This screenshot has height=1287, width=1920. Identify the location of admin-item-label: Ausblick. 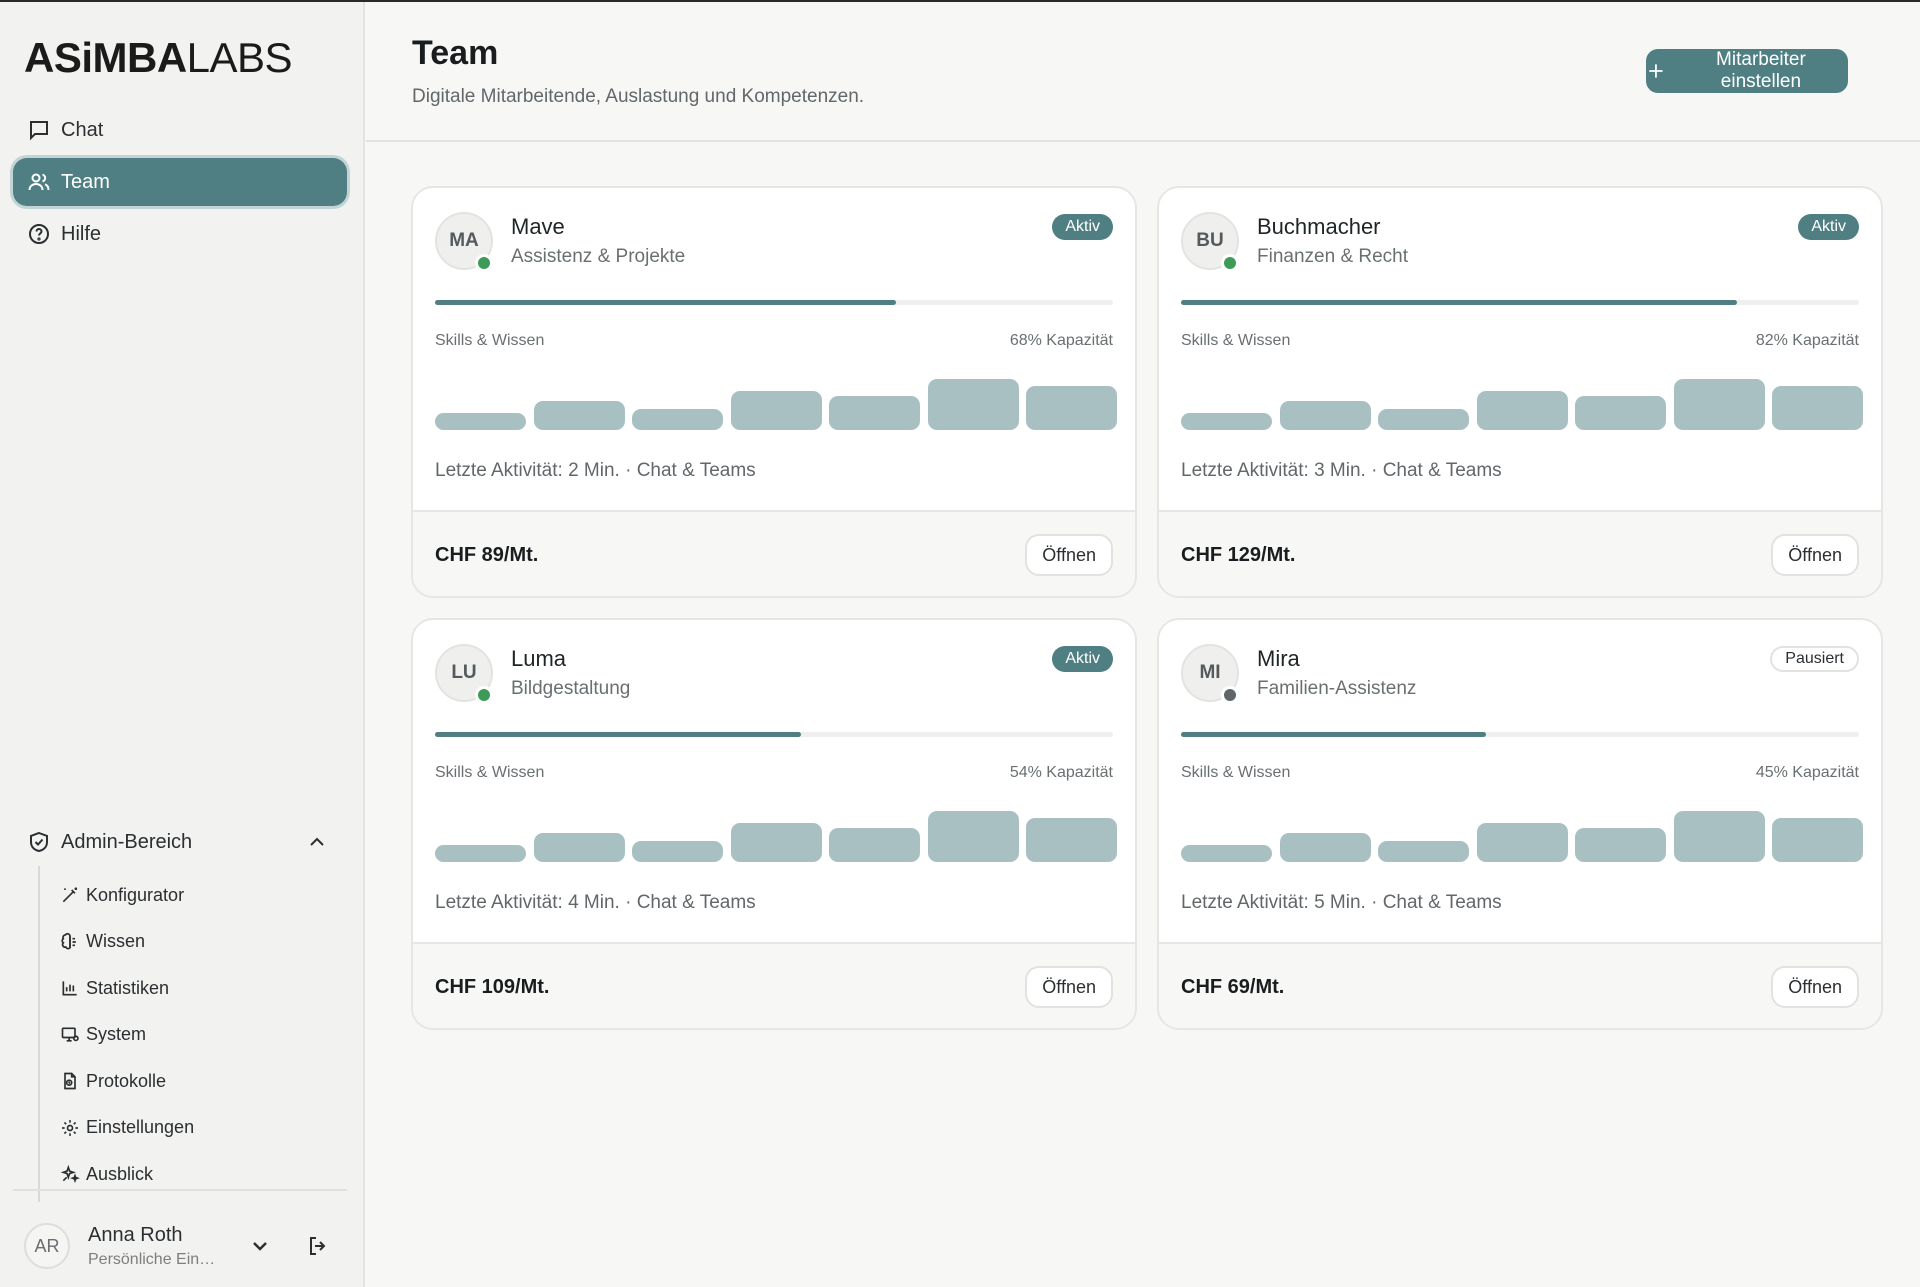
(120, 1173).